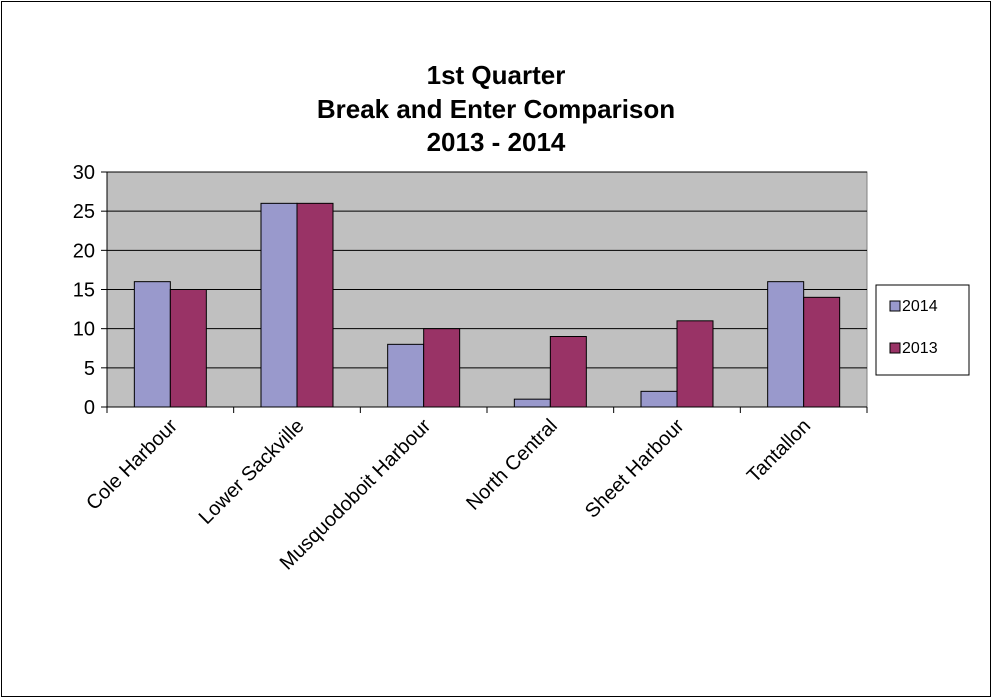 The image size is (994, 700). Describe the element at coordinates (568, 372) in the screenshot. I see `bar-2013-north-central` at that location.